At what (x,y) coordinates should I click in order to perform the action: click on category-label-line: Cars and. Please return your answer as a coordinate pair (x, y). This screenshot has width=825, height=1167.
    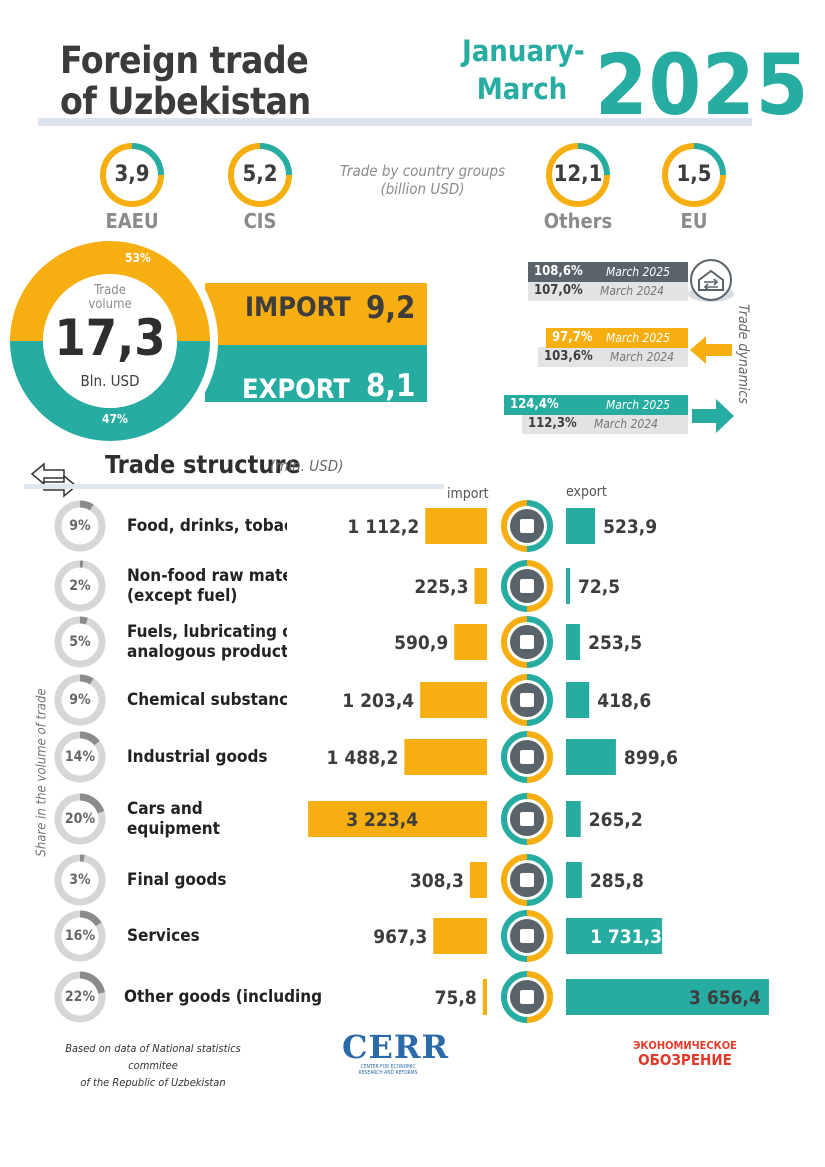
    Looking at the image, I should click on (165, 809).